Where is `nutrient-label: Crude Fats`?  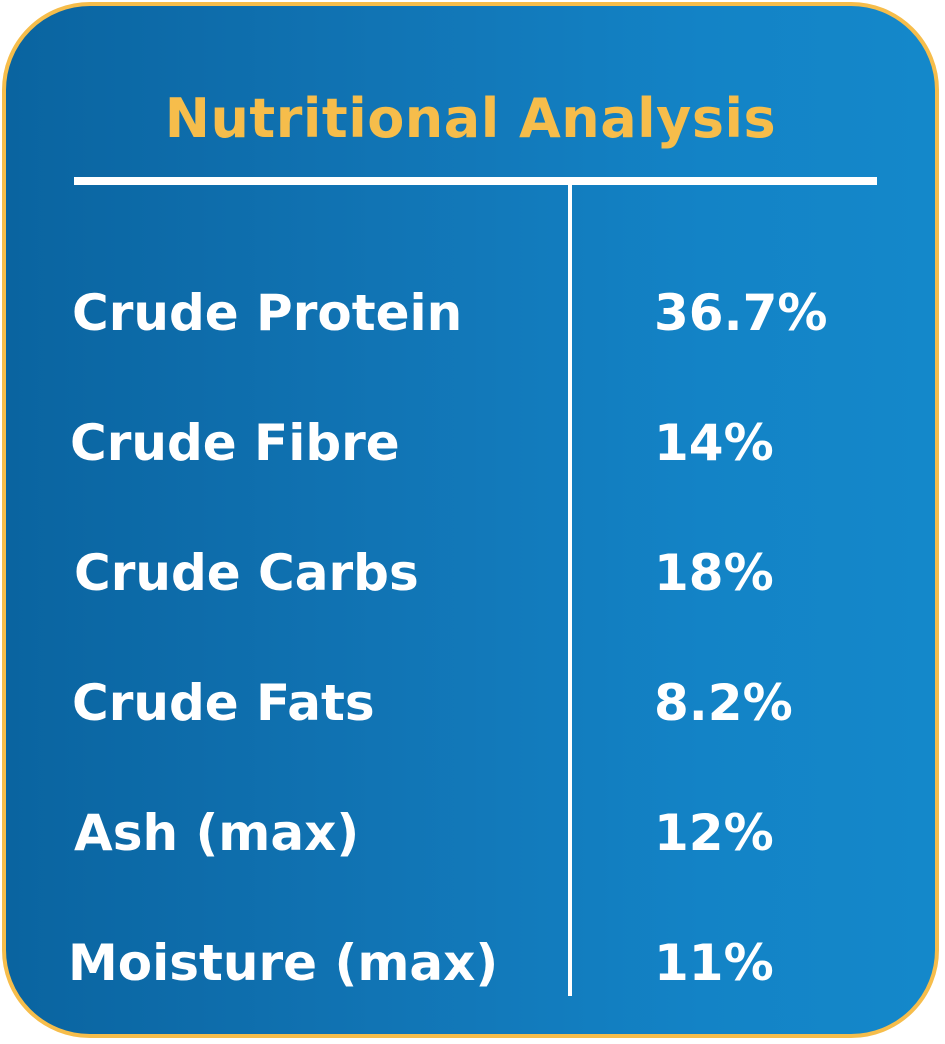
nutrient-label: Crude Fats is located at coordinates (223, 703).